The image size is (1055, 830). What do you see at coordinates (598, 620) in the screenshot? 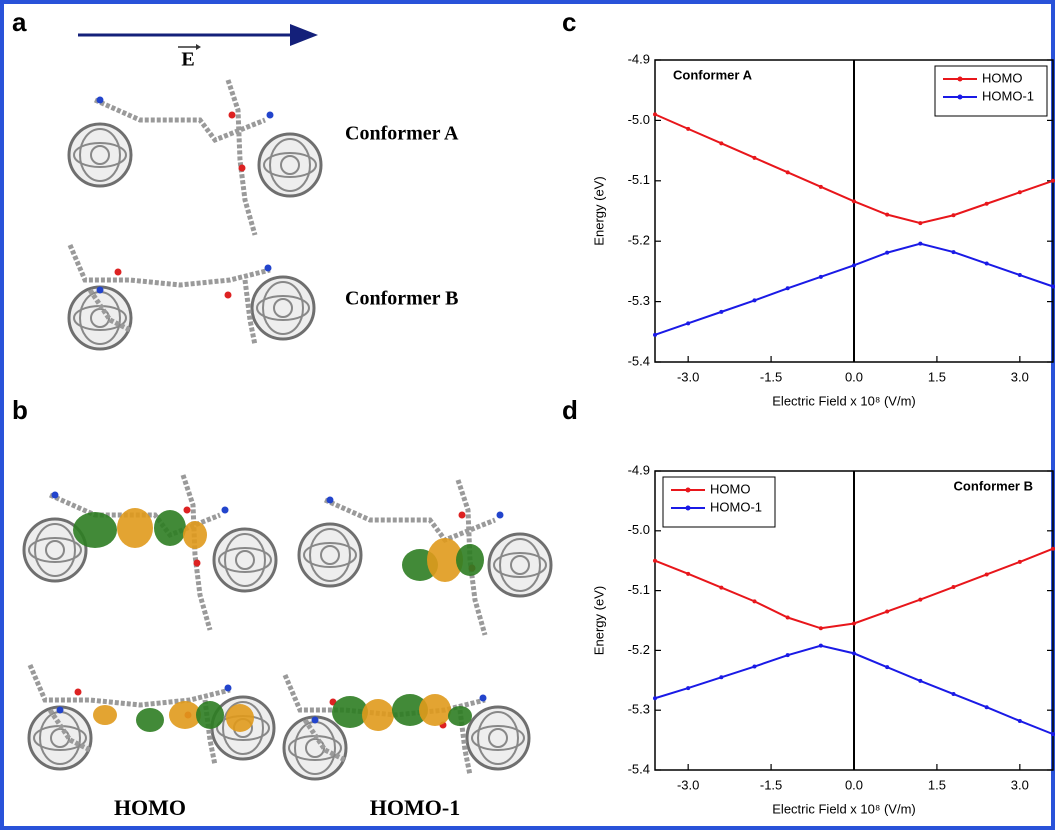
I see `y-axis-label: Energy (eV)` at bounding box center [598, 620].